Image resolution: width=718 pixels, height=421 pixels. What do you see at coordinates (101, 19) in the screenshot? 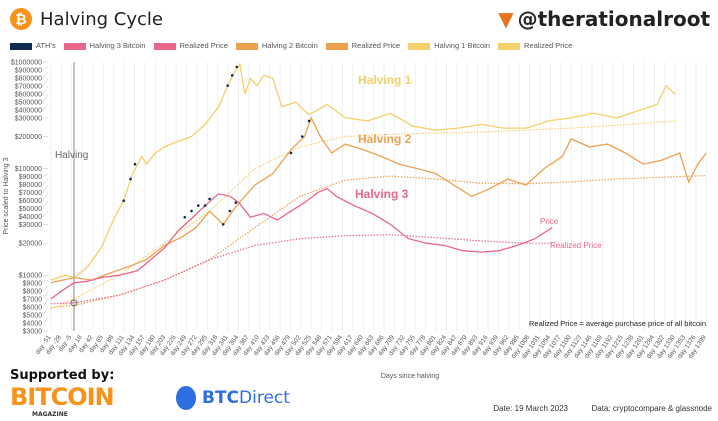
I see `page-title: Halving Cycle` at bounding box center [101, 19].